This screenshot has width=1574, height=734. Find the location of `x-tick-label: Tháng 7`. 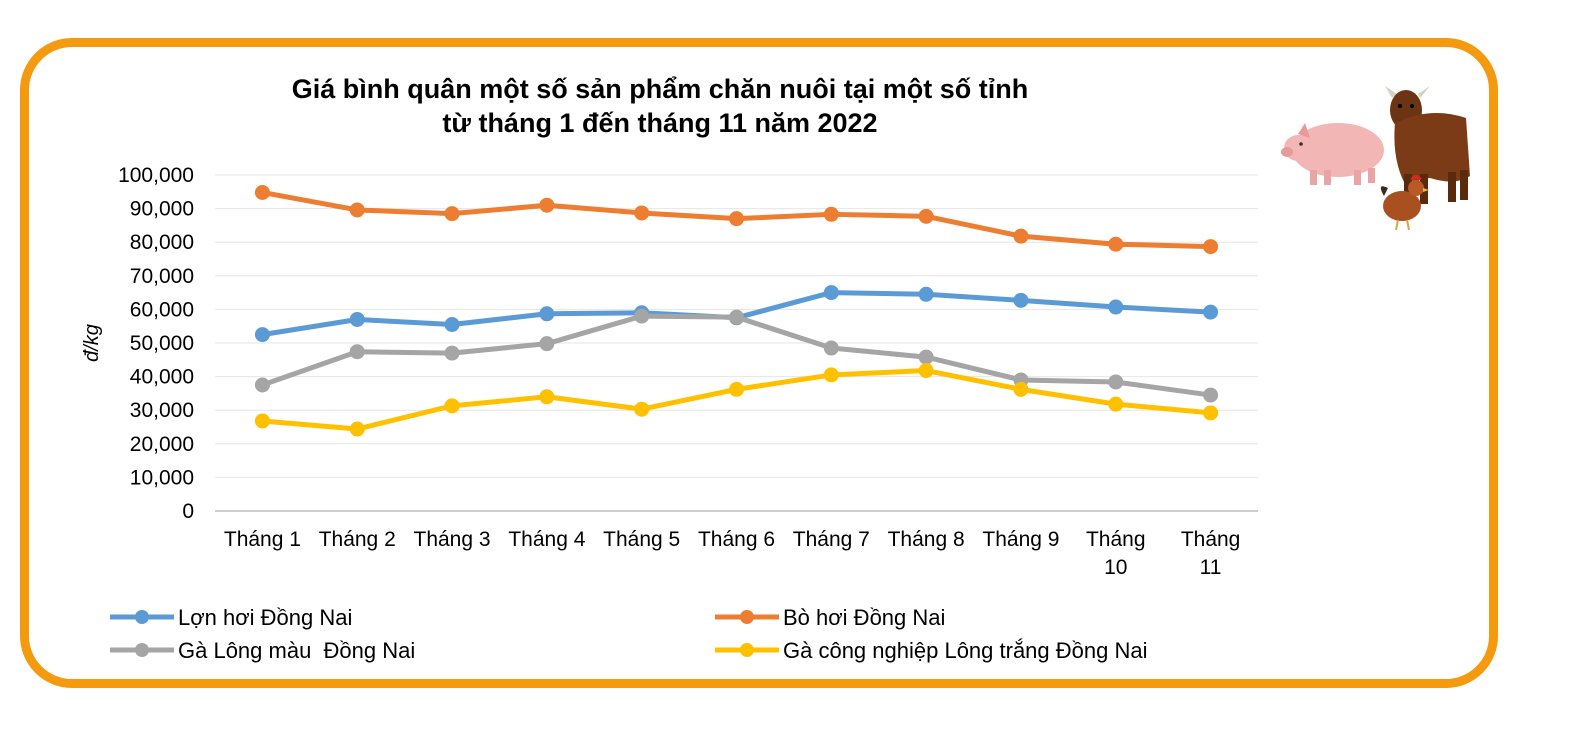

x-tick-label: Tháng 7 is located at coordinates (831, 539).